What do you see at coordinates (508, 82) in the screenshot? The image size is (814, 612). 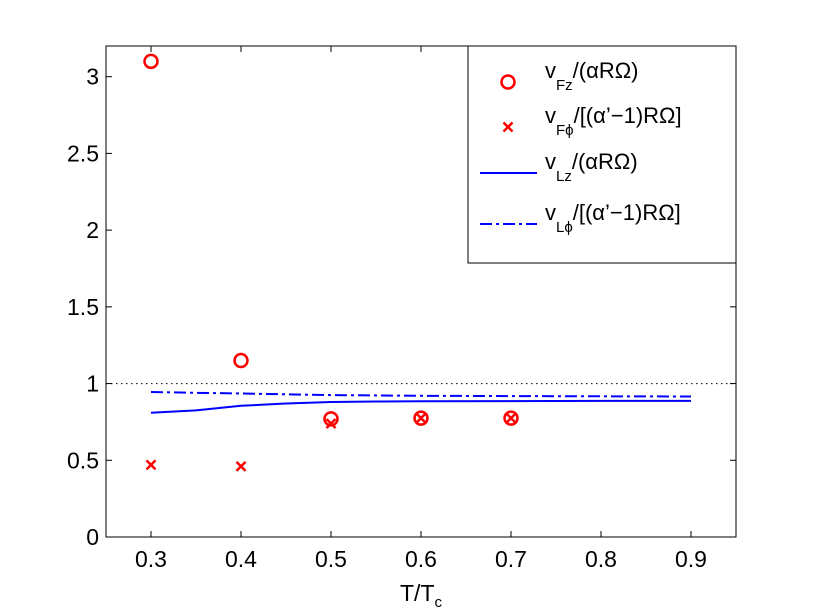 I see `legend-marker-circle` at bounding box center [508, 82].